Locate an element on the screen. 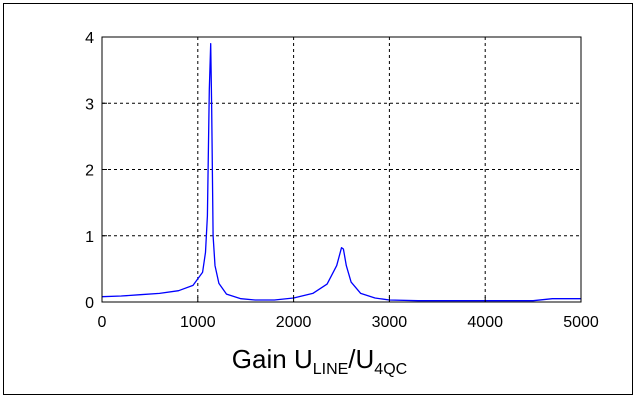 The height and width of the screenshot is (400, 639). x-tick-label: 4000 is located at coordinates (485, 322).